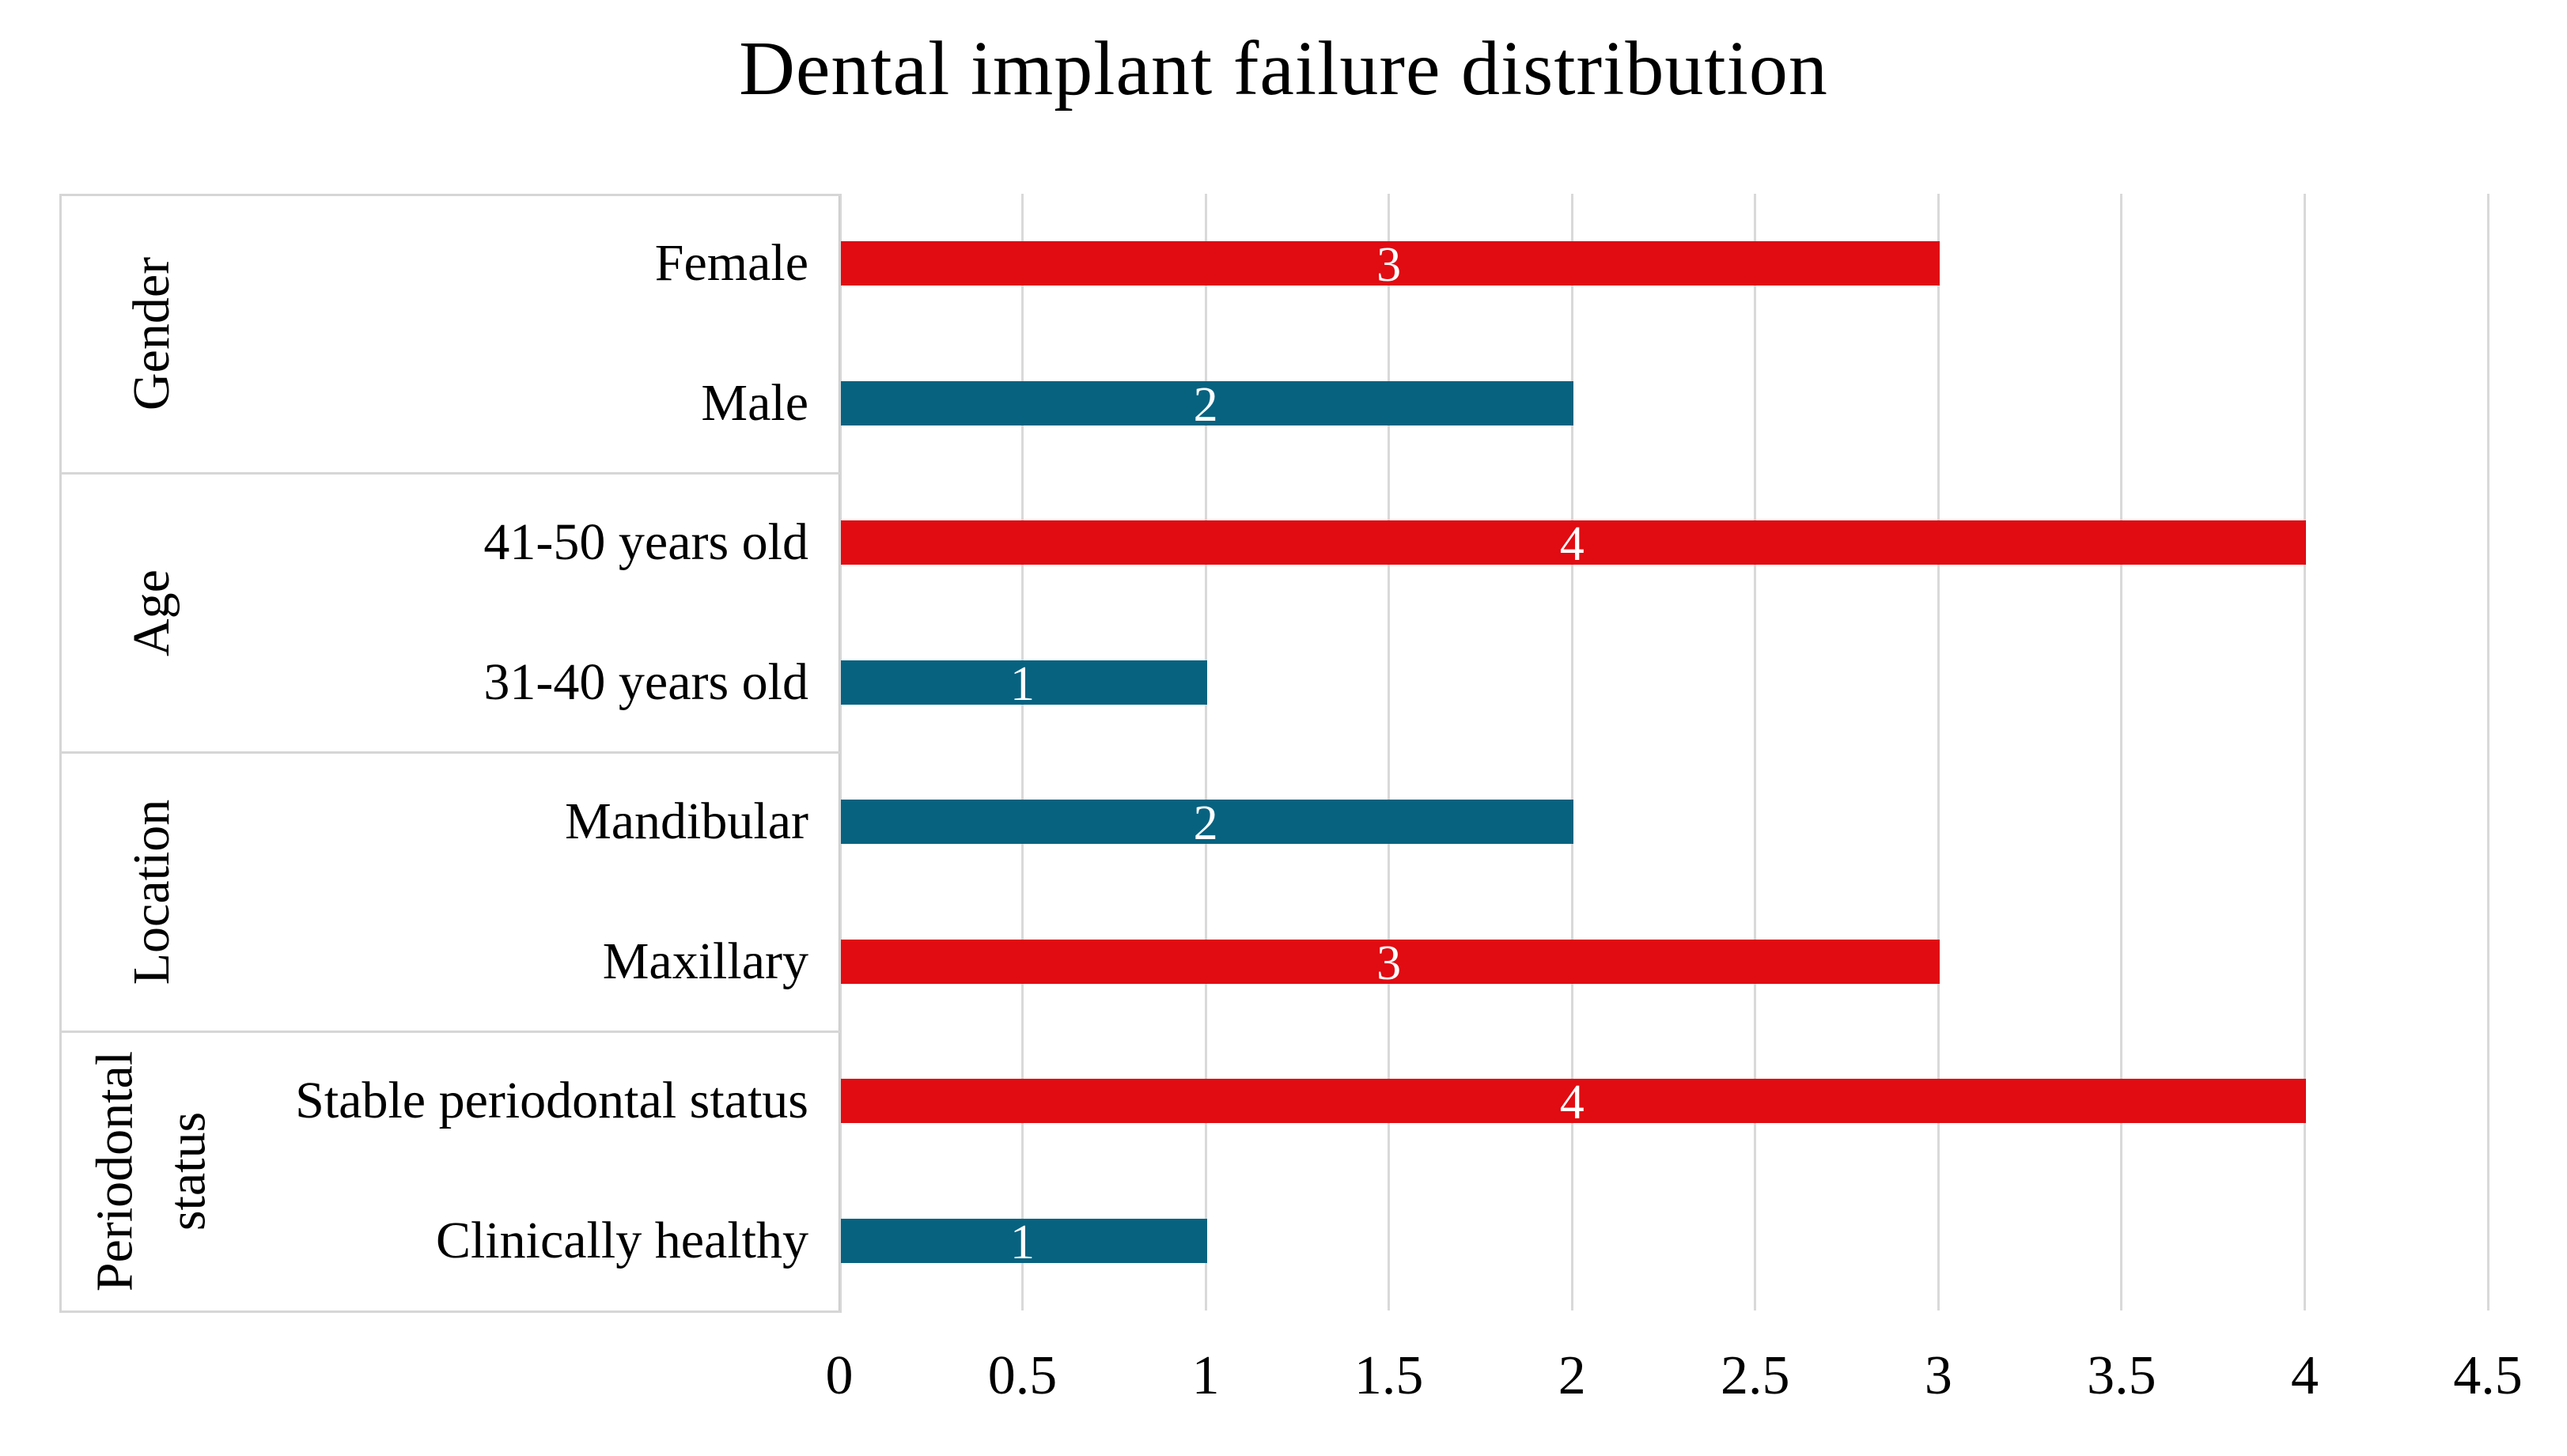  Describe the element at coordinates (1755, 1375) in the screenshot. I see `x-axis-tick-label: 2.5` at that location.